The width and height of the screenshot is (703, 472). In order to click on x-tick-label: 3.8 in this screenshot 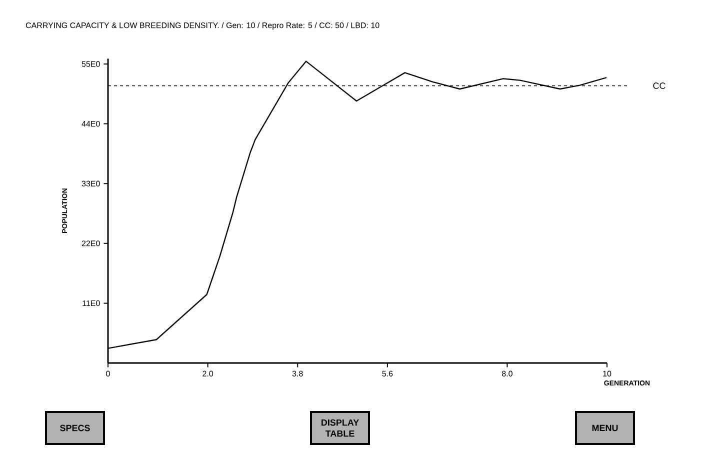, I will do `click(297, 373)`.